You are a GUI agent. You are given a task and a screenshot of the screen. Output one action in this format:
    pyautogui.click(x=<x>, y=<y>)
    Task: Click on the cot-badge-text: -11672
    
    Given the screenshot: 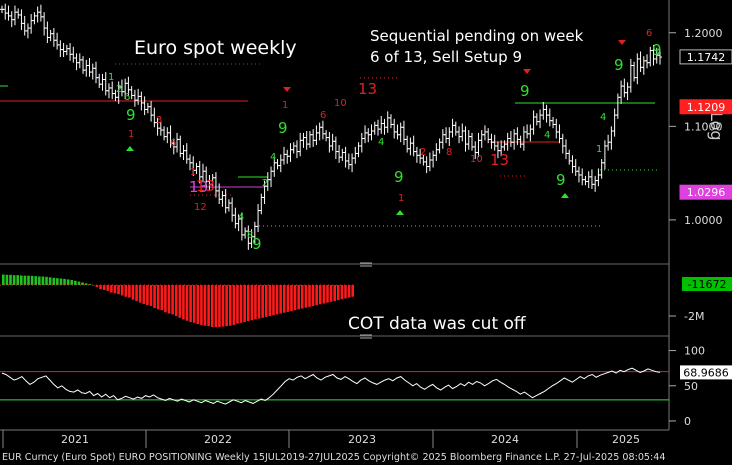 What is the action you would take?
    pyautogui.click(x=707, y=284)
    